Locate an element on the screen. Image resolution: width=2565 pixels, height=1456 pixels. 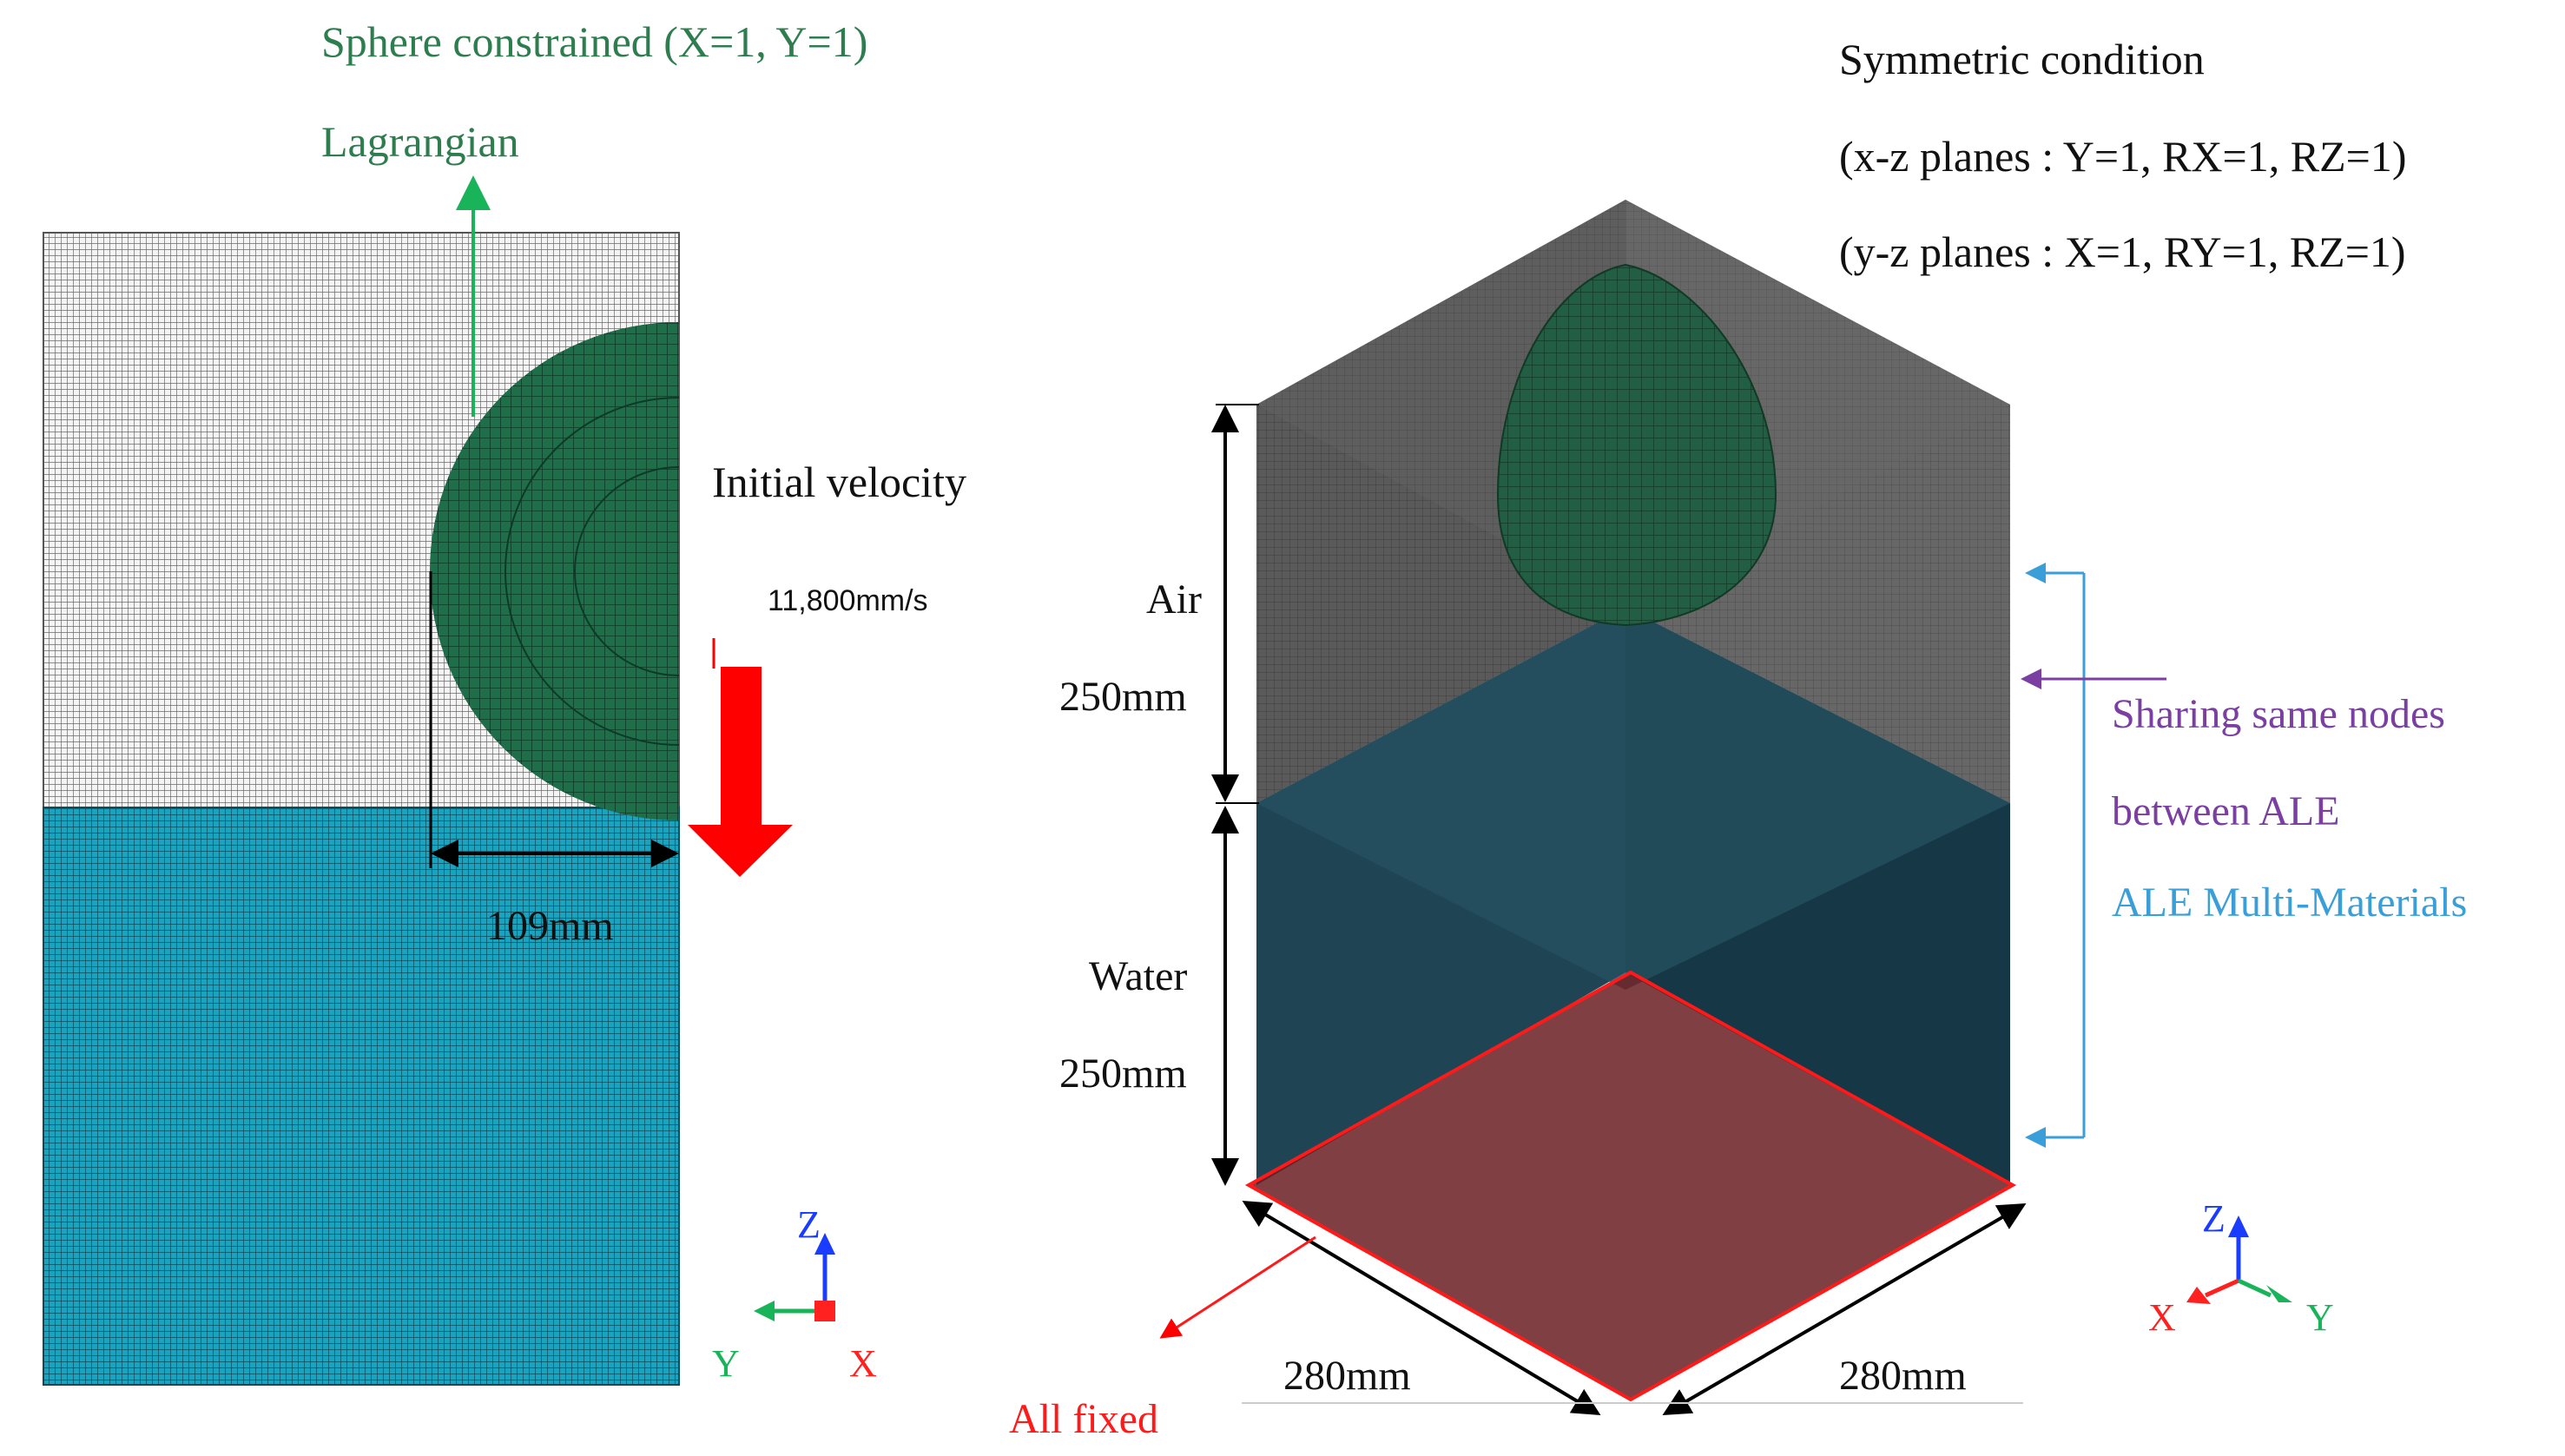
axis-x-right: X is located at coordinates (2162, 1317).